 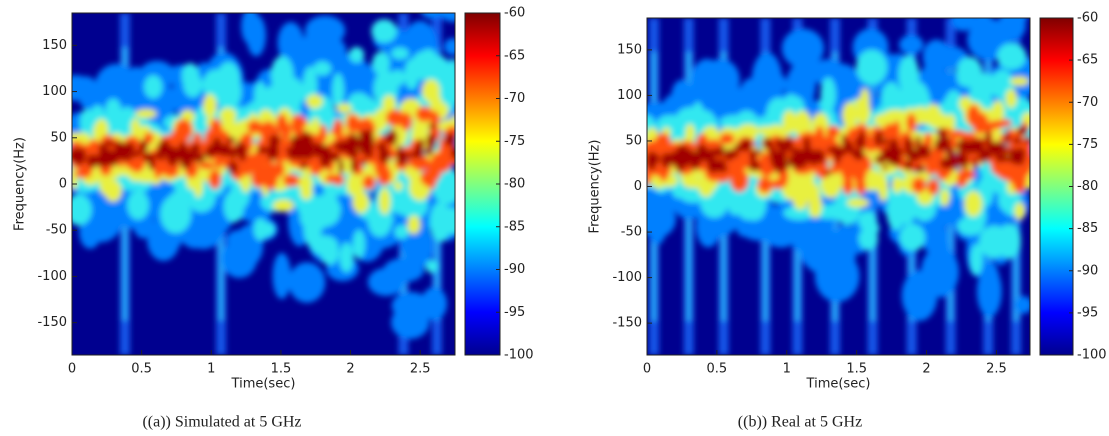 What do you see at coordinates (211, 369) in the screenshot?
I see `x-tick-label: 1` at bounding box center [211, 369].